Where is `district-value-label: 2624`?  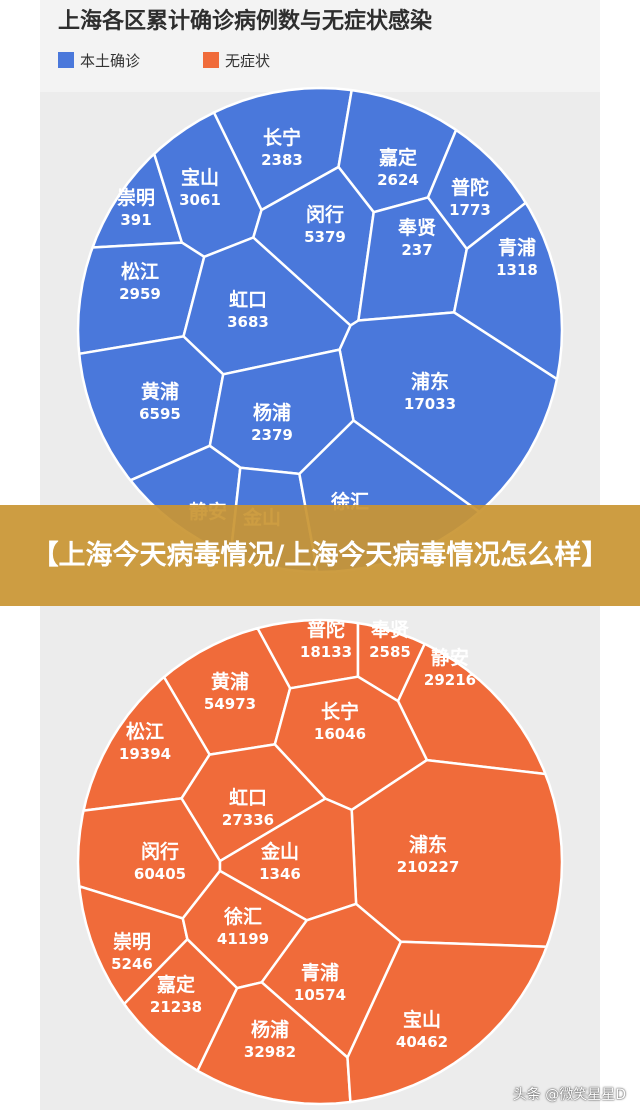 district-value-label: 2624 is located at coordinates (398, 180).